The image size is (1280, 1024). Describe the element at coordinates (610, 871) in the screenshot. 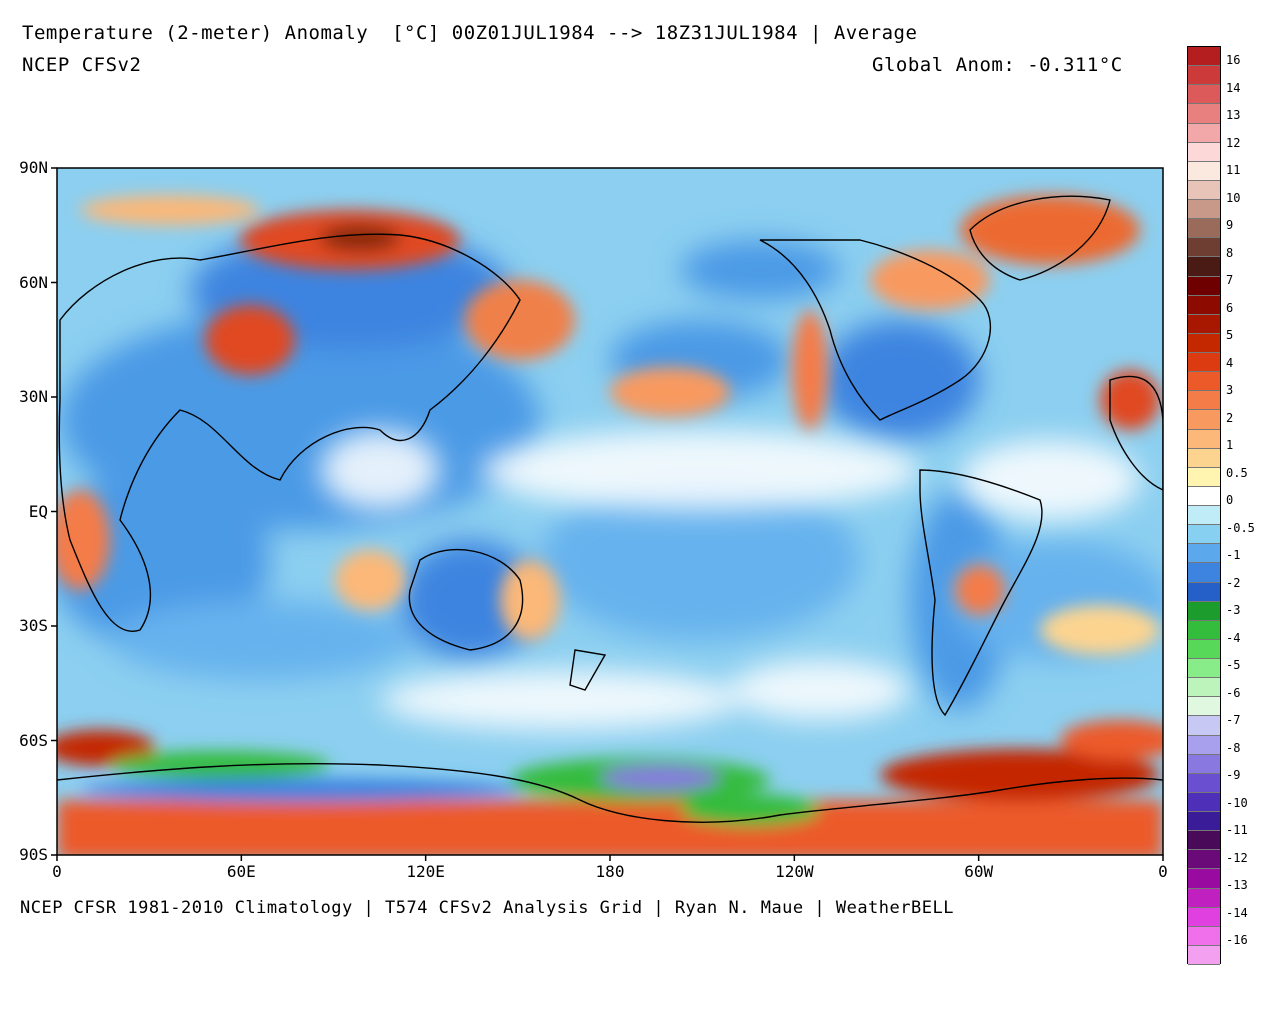

I see `lon-label: 180` at that location.